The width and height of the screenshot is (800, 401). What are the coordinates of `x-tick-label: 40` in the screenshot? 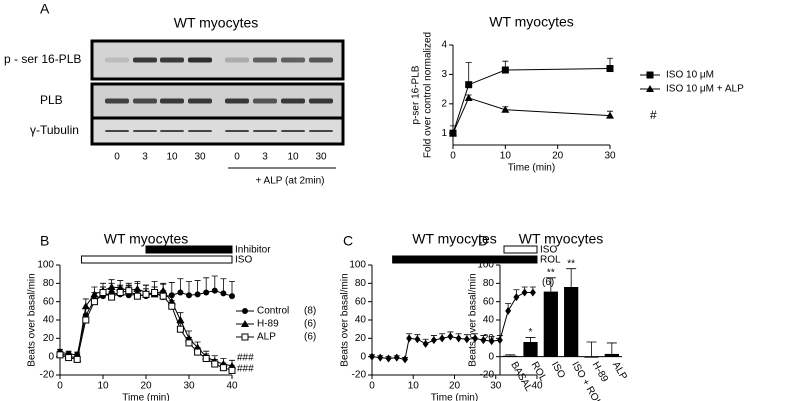 It's located at (537, 386).